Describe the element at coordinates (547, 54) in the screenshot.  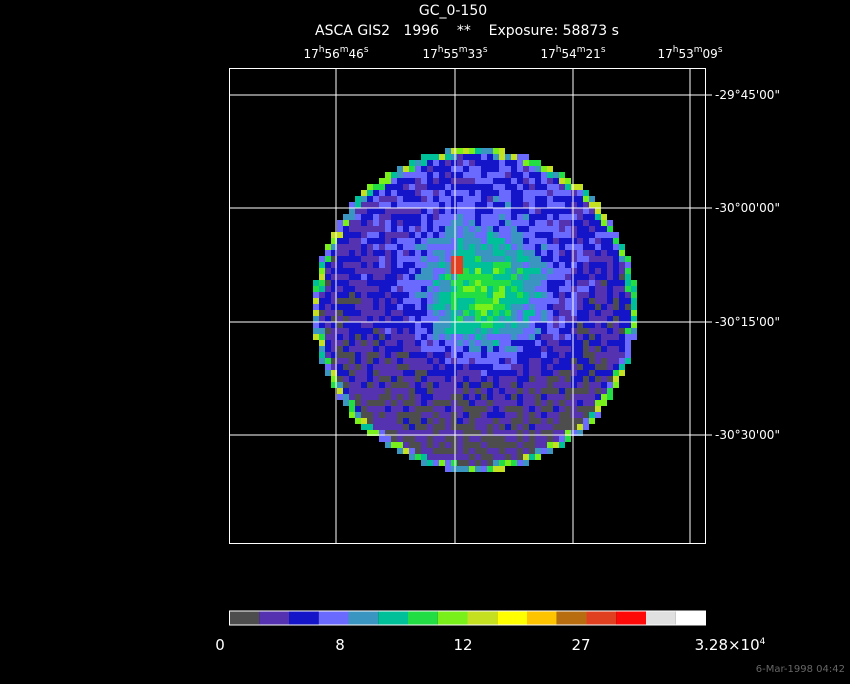
I see `text-part: 17` at that location.